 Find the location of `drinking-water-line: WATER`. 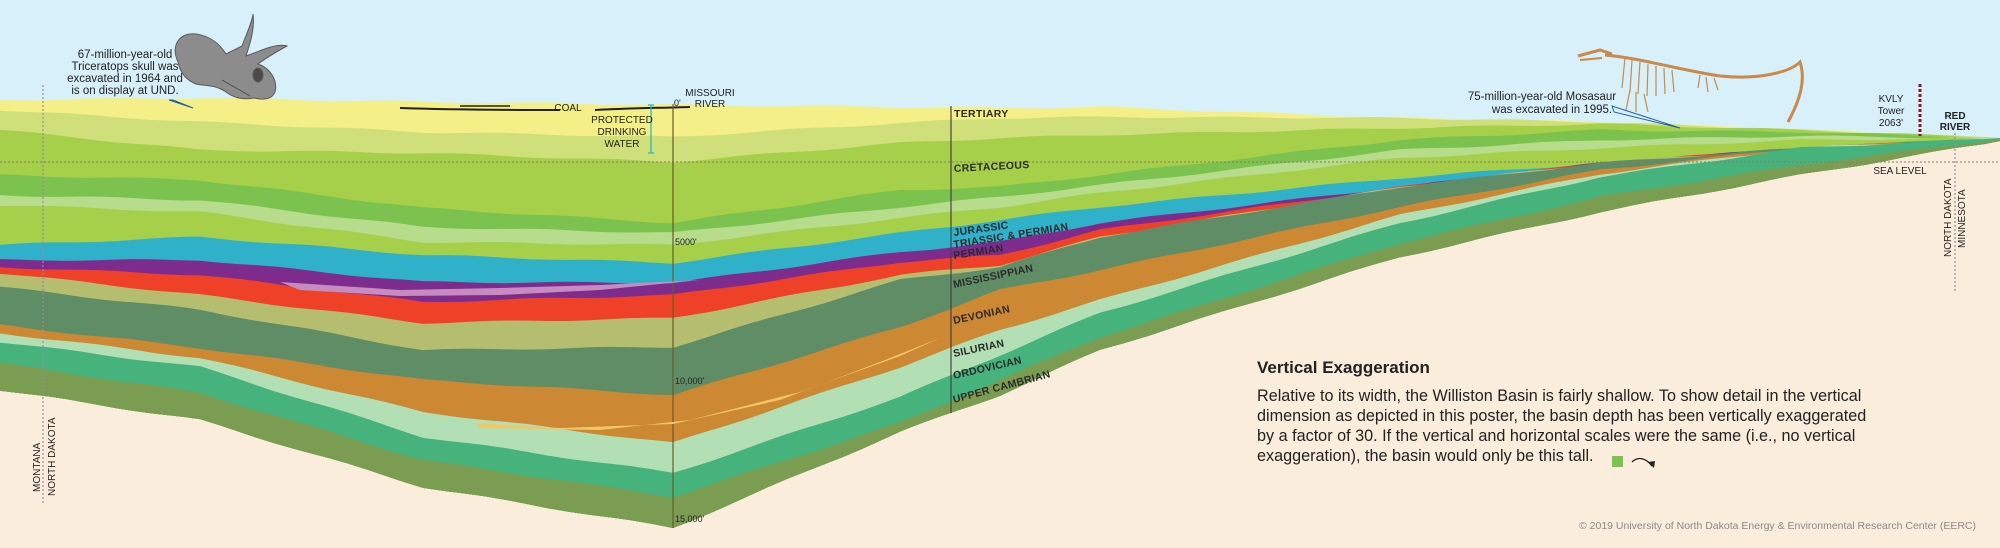

drinking-water-line: WATER is located at coordinates (622, 144).